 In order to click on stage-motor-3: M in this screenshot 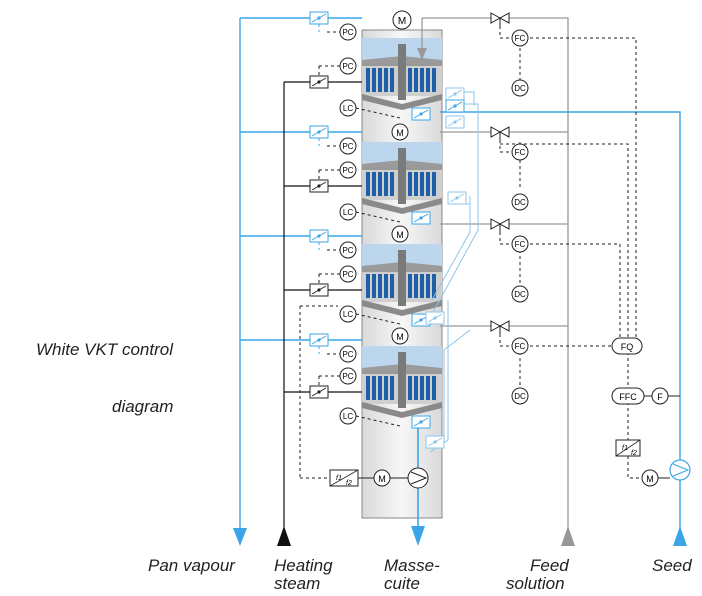, I will do `click(400, 234)`.